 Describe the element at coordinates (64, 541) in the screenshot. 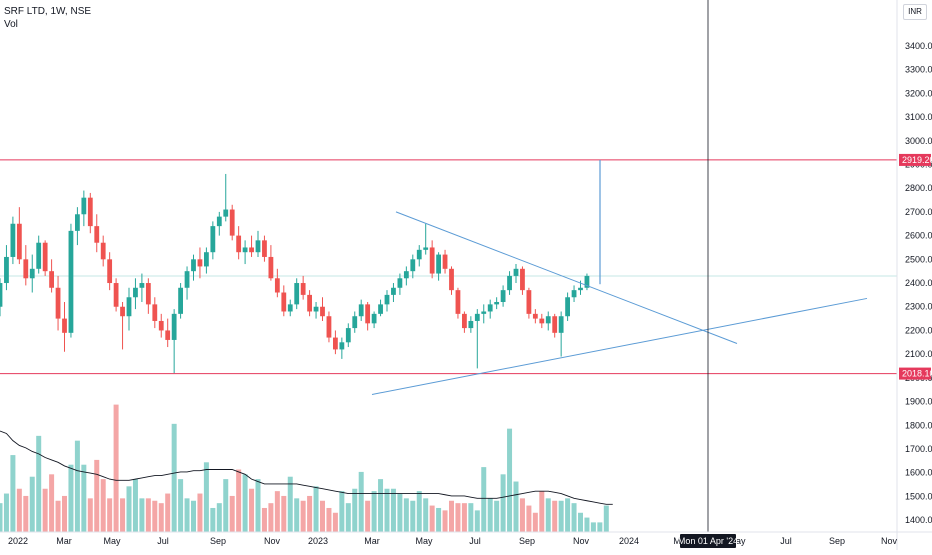

I see `x-tick-label: Mar` at that location.